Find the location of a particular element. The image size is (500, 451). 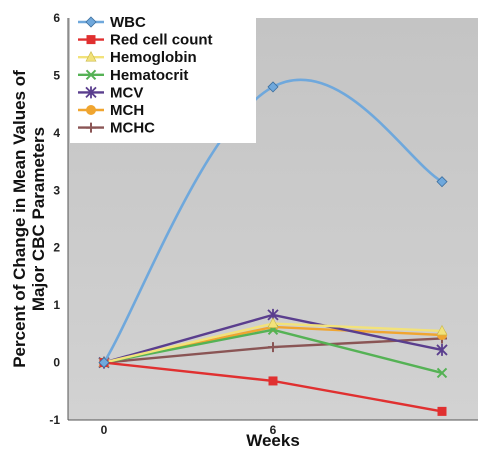

legend-item-wbc: WBC is located at coordinates (112, 22).